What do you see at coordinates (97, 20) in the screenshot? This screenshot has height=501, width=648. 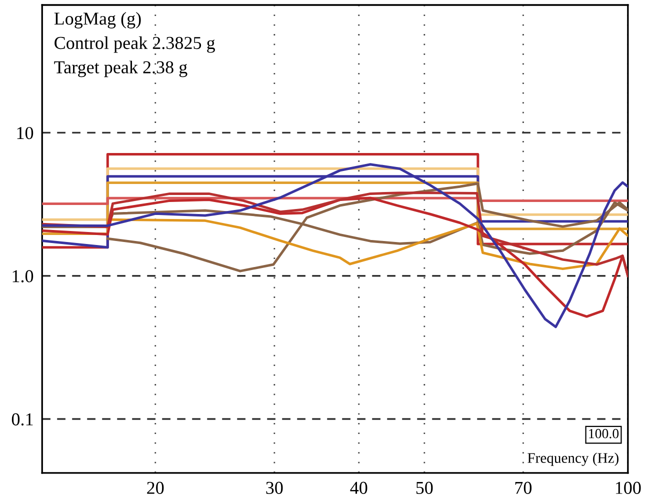 I see `annotation: LogMag (g)` at bounding box center [97, 20].